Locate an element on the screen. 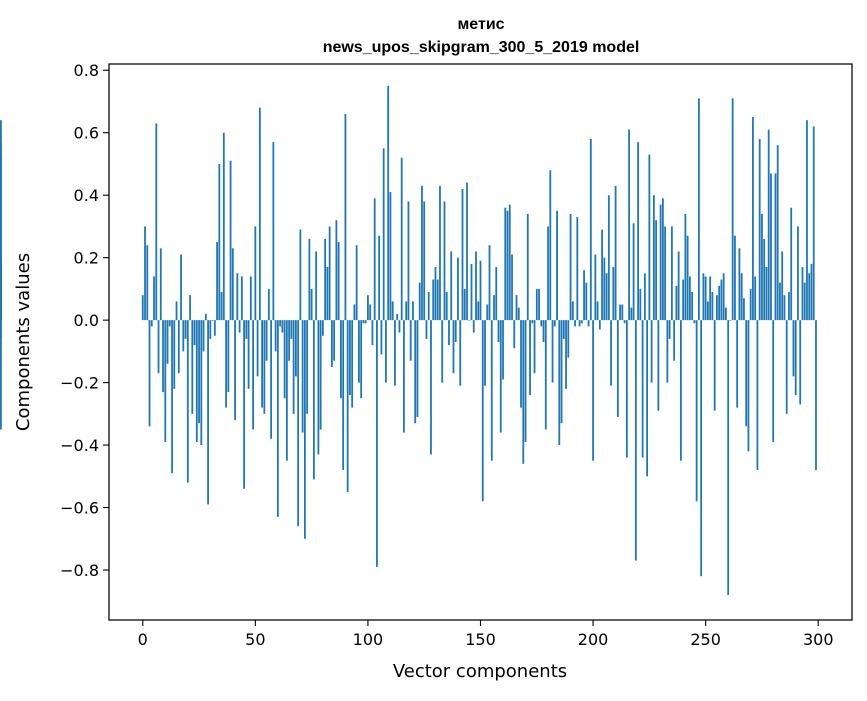 The height and width of the screenshot is (701, 867). x-axis-label: Vector components is located at coordinates (480, 671).